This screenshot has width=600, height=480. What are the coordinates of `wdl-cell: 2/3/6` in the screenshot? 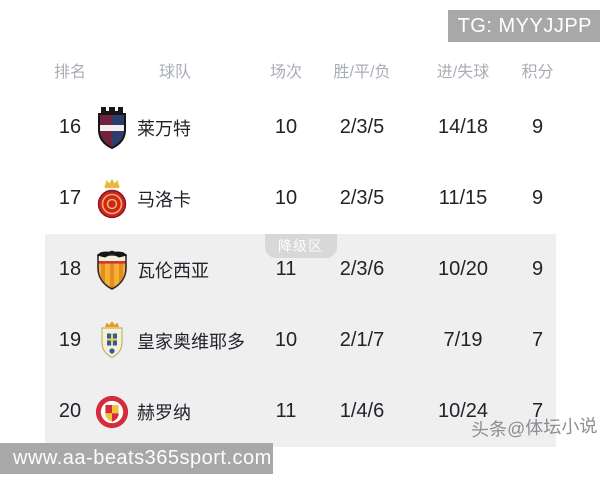 It's located at (362, 269).